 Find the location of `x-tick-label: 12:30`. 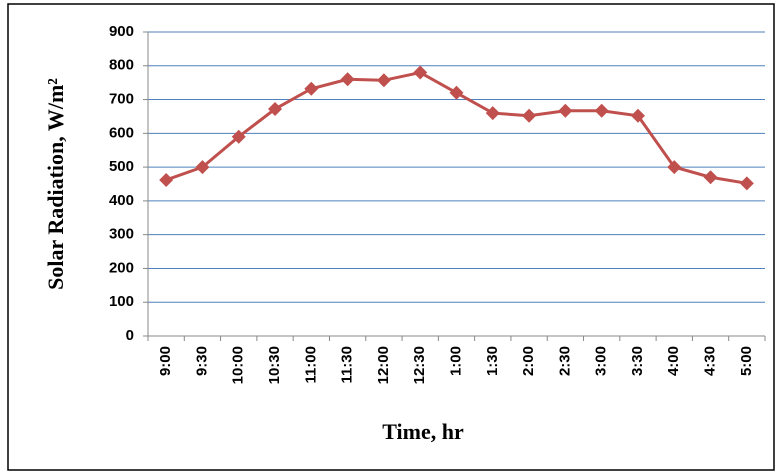

x-tick-label: 12:30 is located at coordinates (419, 365).